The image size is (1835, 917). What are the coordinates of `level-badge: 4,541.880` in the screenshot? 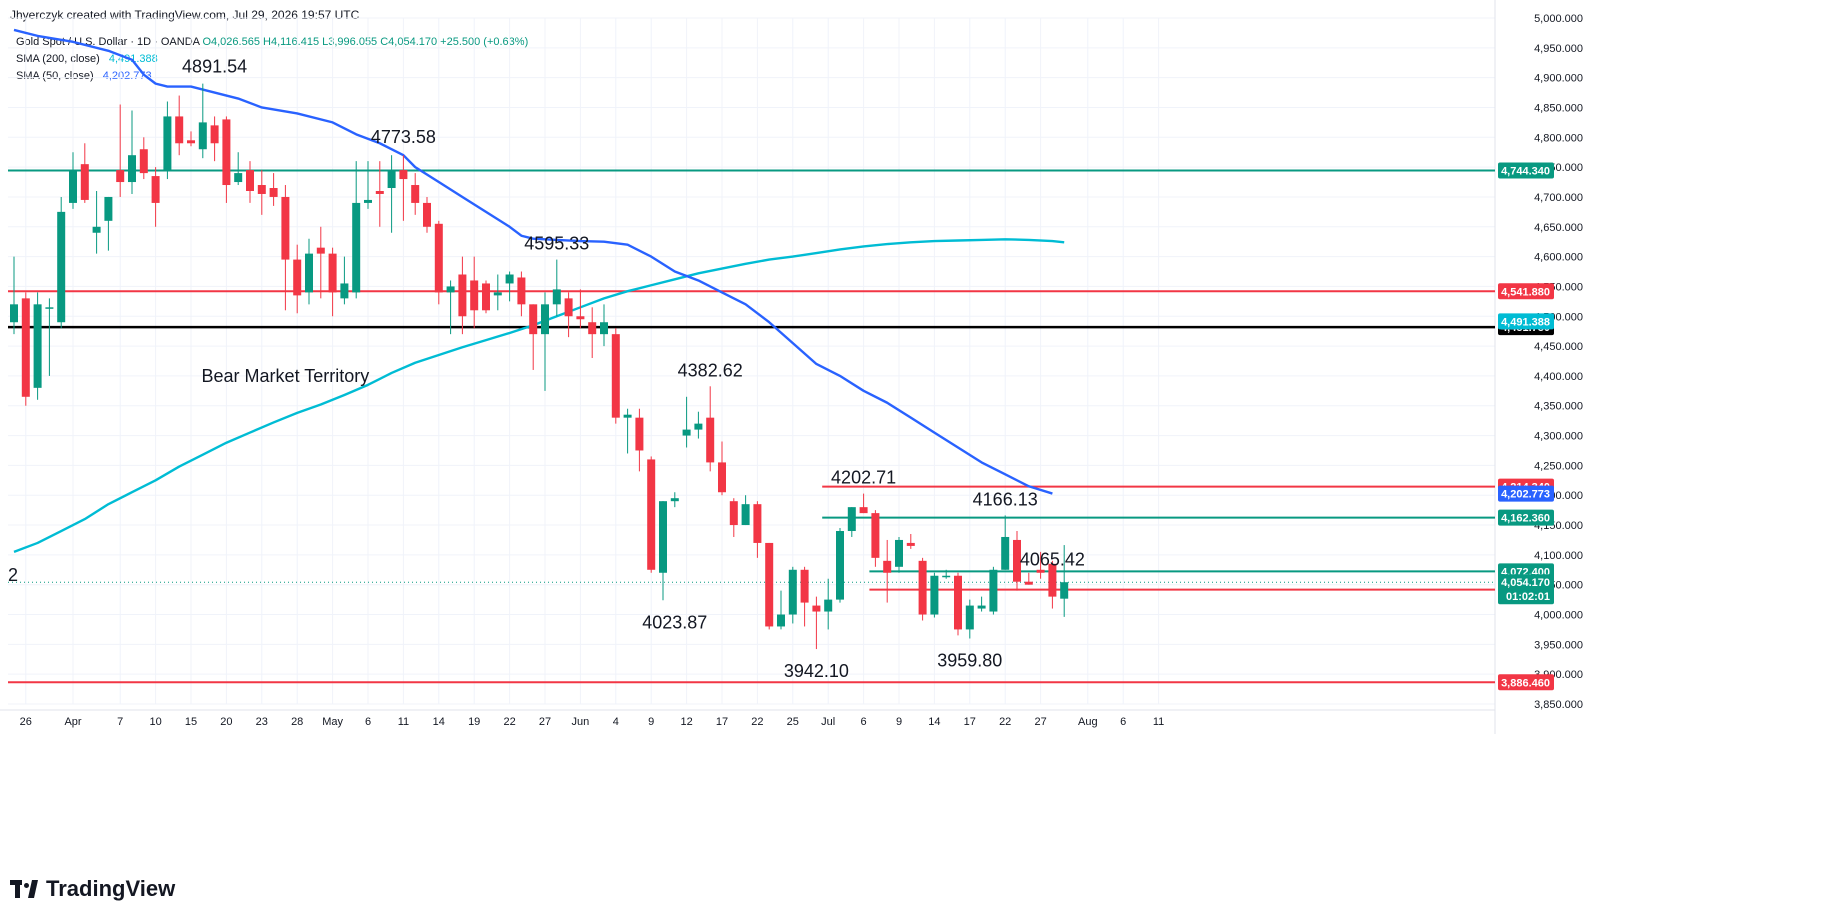 It's located at (1525, 292).